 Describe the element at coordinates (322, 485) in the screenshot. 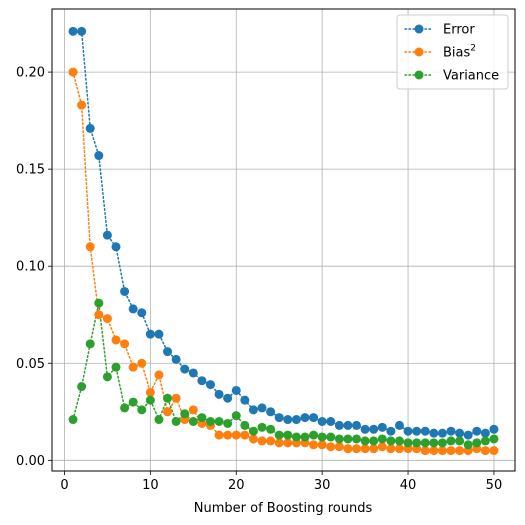

I see `x-tick-label: 30` at that location.